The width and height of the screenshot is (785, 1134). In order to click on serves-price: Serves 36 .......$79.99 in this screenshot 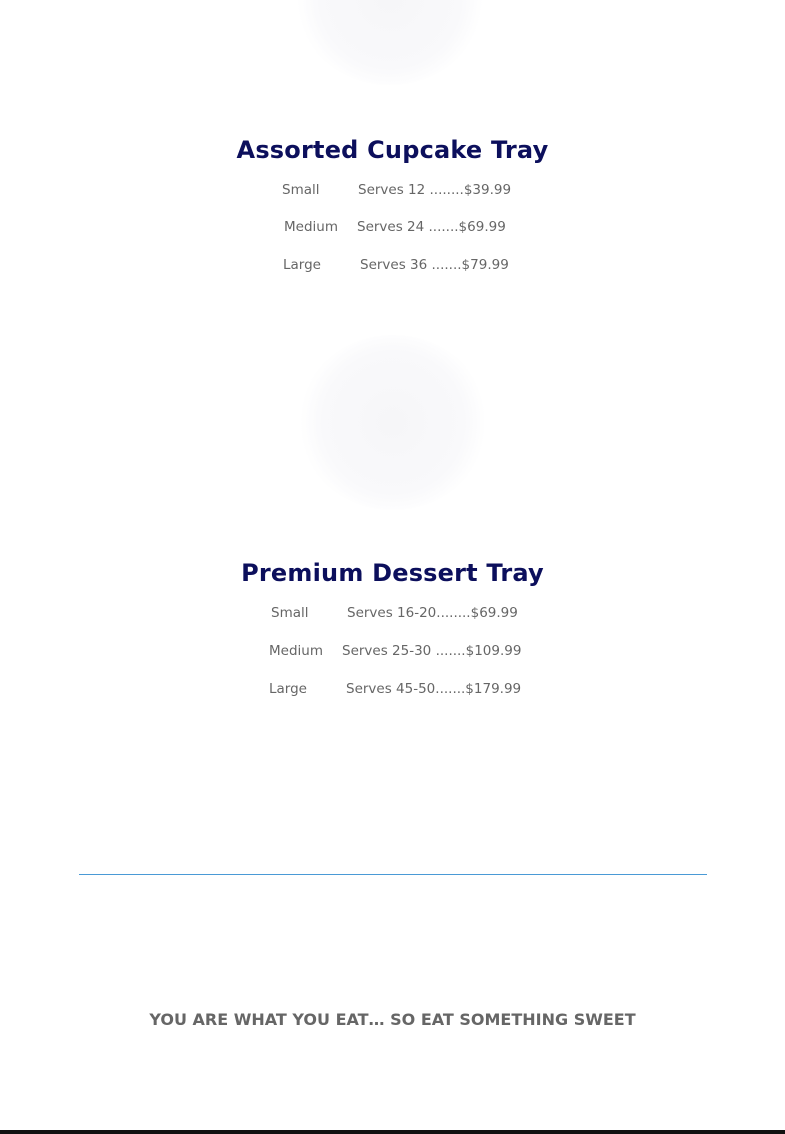, I will do `click(434, 265)`.